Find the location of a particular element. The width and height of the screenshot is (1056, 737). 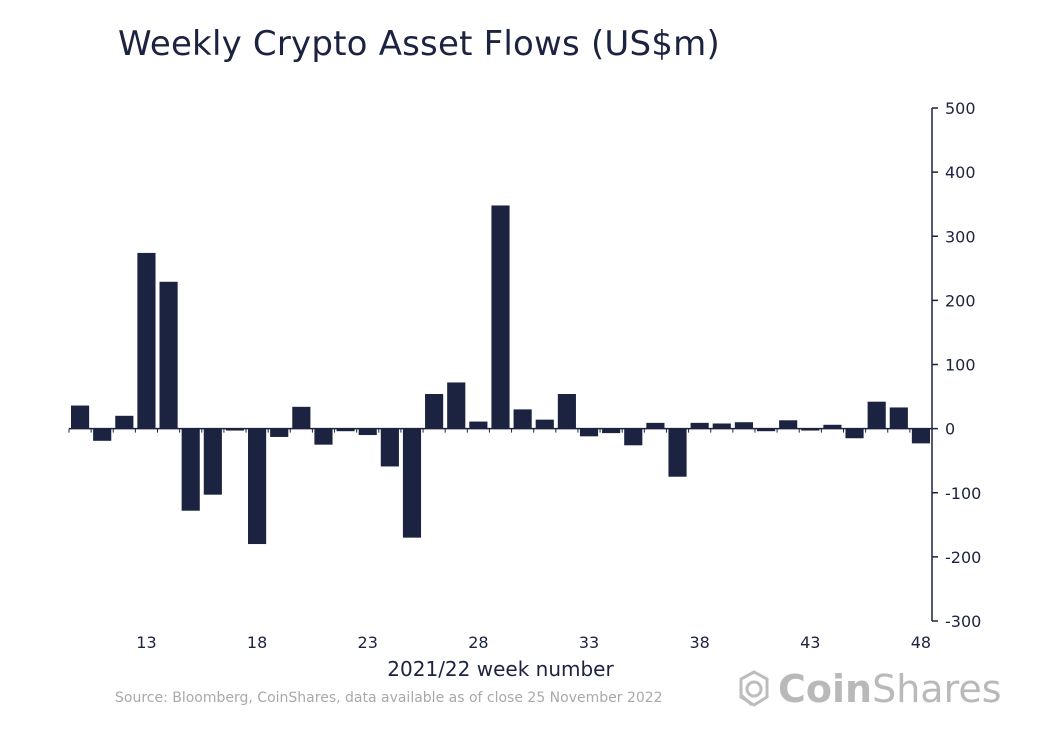

x-tick-label: 28 is located at coordinates (478, 642).